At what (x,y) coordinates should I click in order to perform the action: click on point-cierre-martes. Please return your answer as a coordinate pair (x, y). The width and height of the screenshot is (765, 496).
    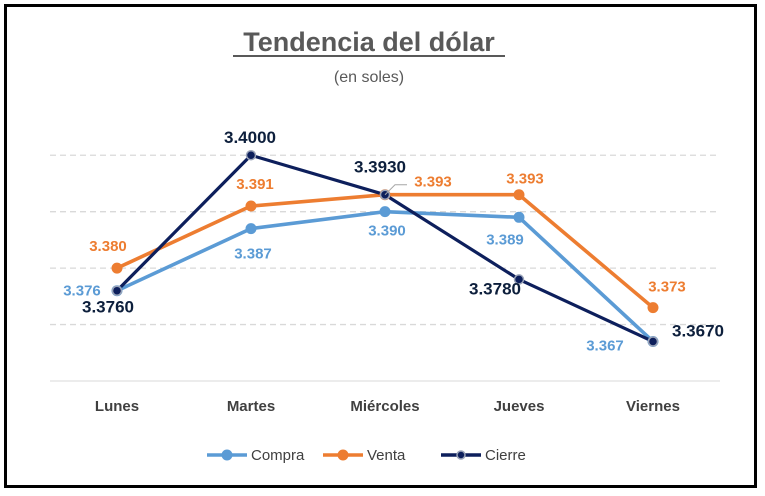
    Looking at the image, I should click on (251, 155).